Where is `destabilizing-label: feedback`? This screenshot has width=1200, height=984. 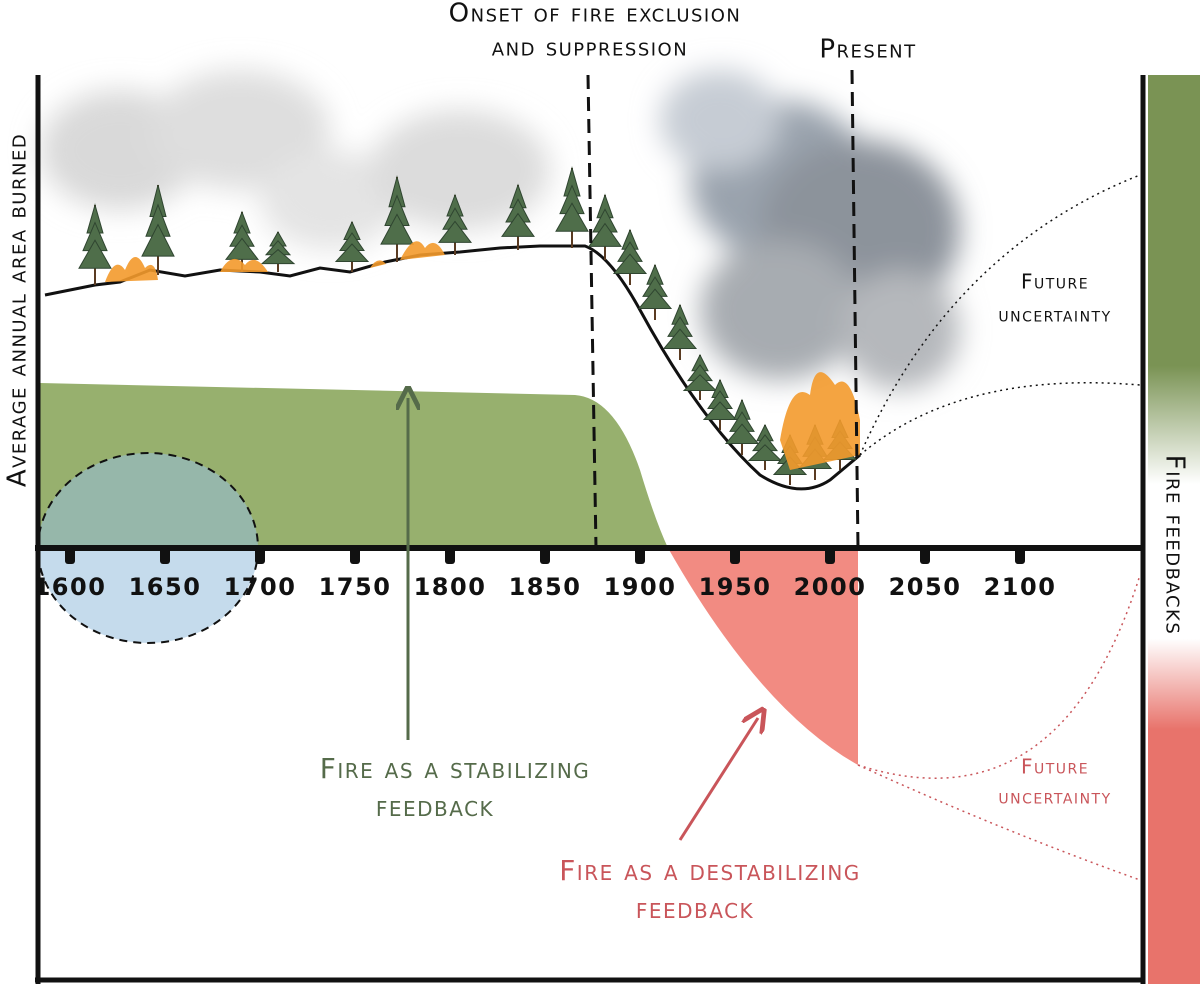 destabilizing-label: feedback is located at coordinates (695, 908).